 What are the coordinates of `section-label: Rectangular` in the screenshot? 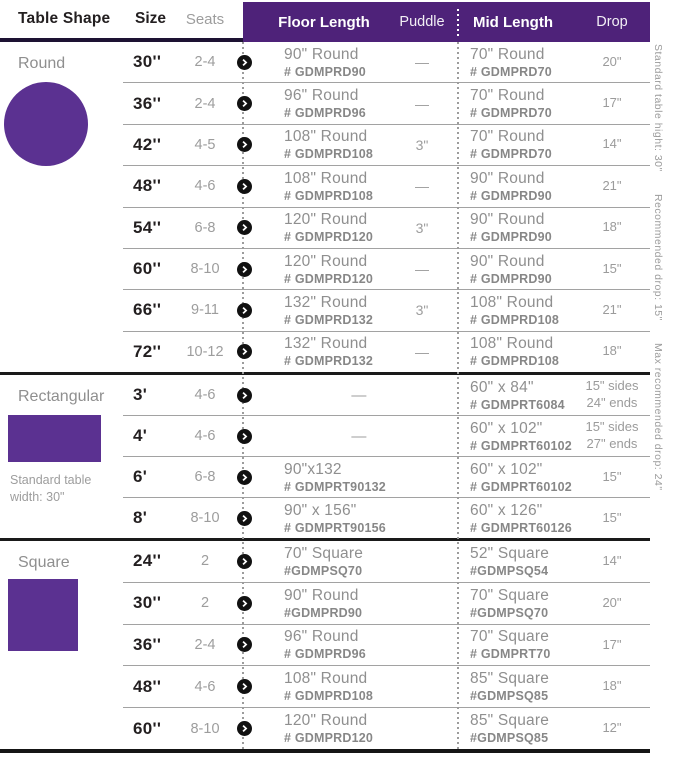 It's located at (61, 396).